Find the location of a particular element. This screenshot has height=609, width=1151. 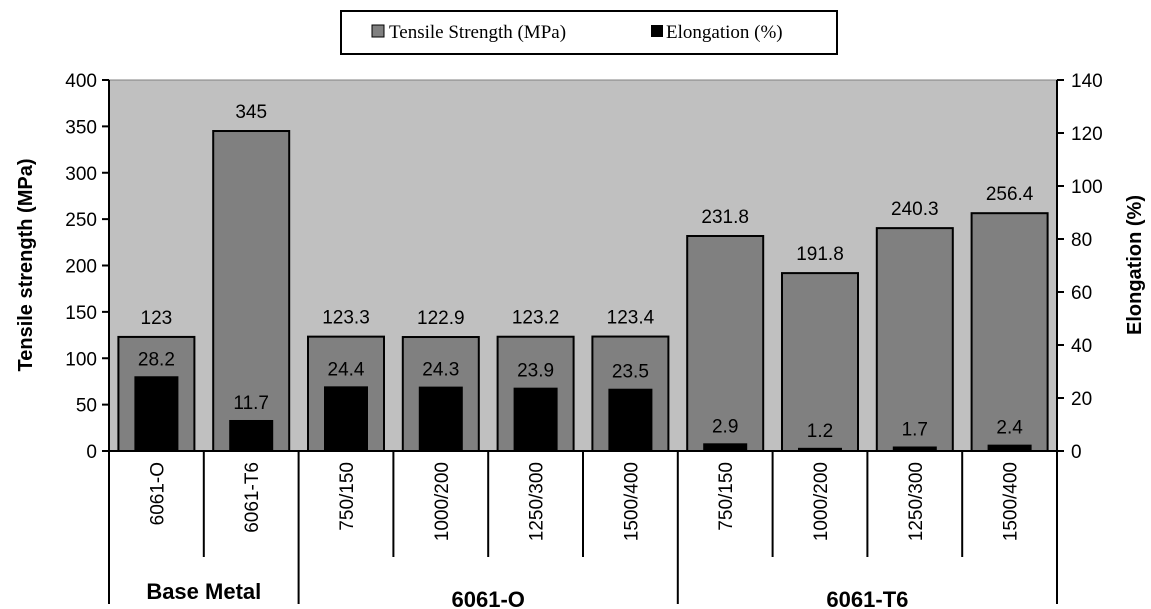

data-label-elongation: 23.5 is located at coordinates (630, 372).